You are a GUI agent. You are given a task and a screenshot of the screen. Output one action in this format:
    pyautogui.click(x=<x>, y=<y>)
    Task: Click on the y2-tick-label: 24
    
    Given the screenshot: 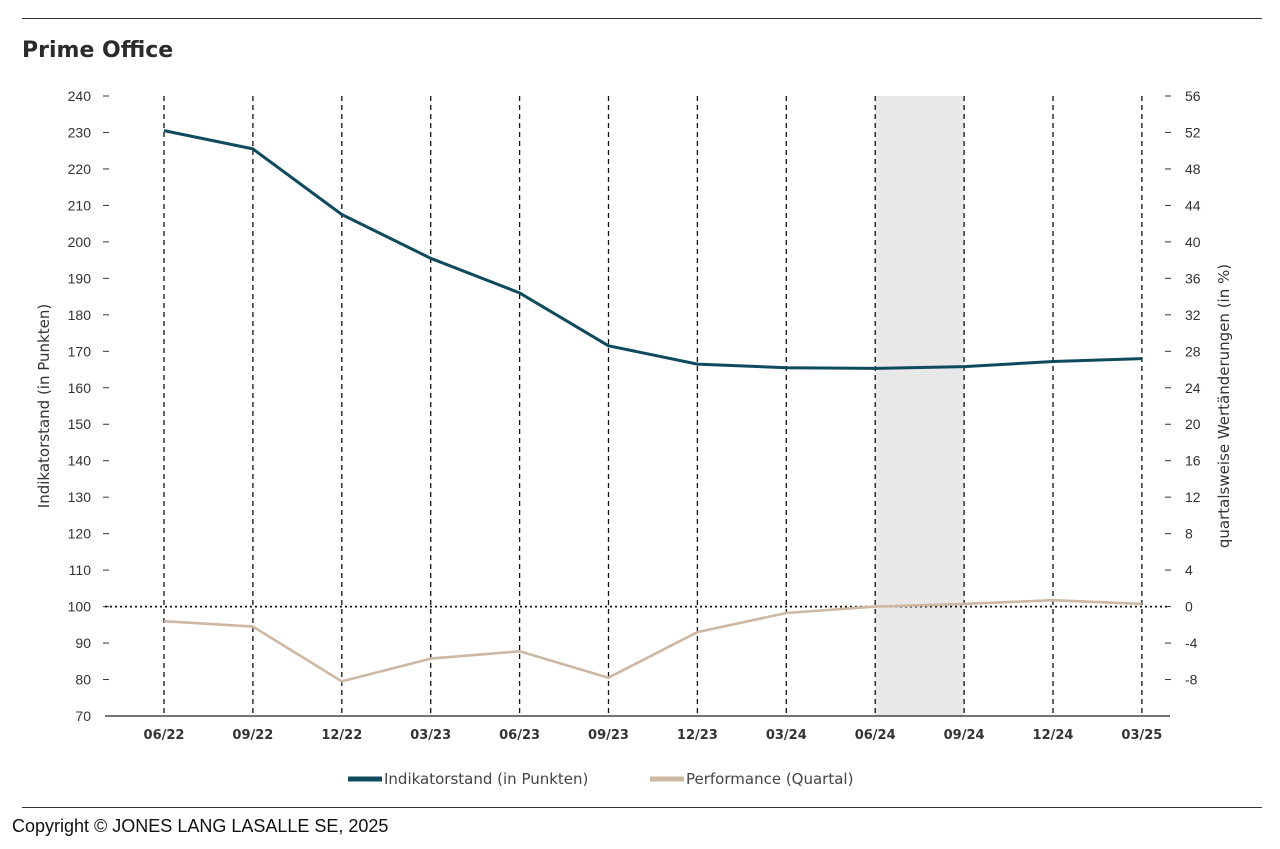 What is the action you would take?
    pyautogui.click(x=1193, y=388)
    